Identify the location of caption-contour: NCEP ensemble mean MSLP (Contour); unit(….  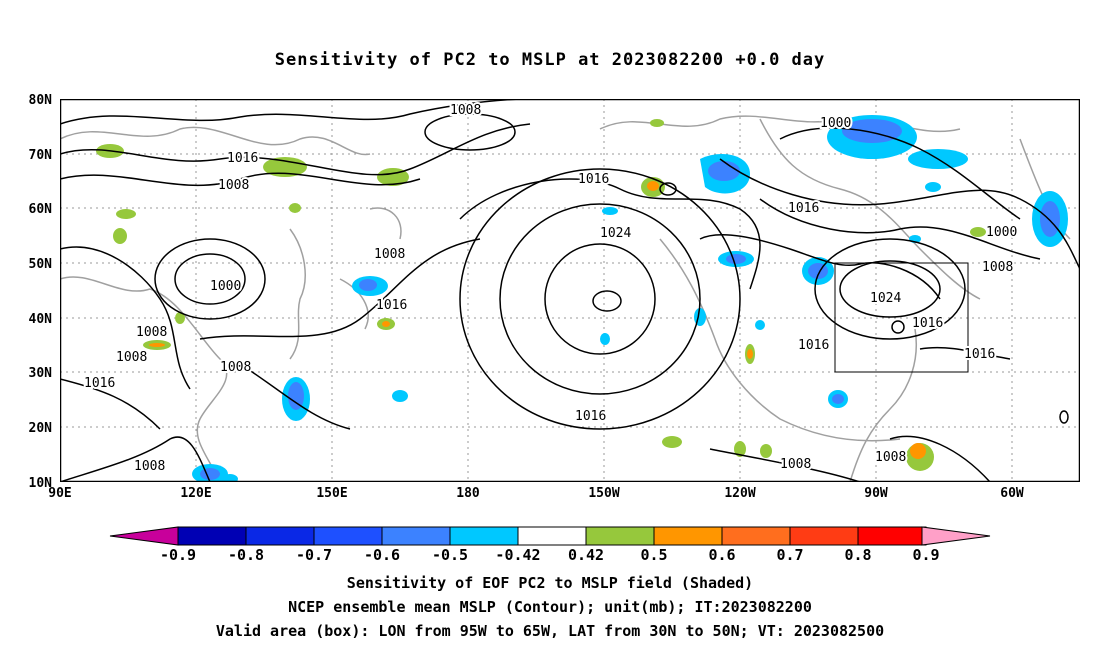
(550, 607).